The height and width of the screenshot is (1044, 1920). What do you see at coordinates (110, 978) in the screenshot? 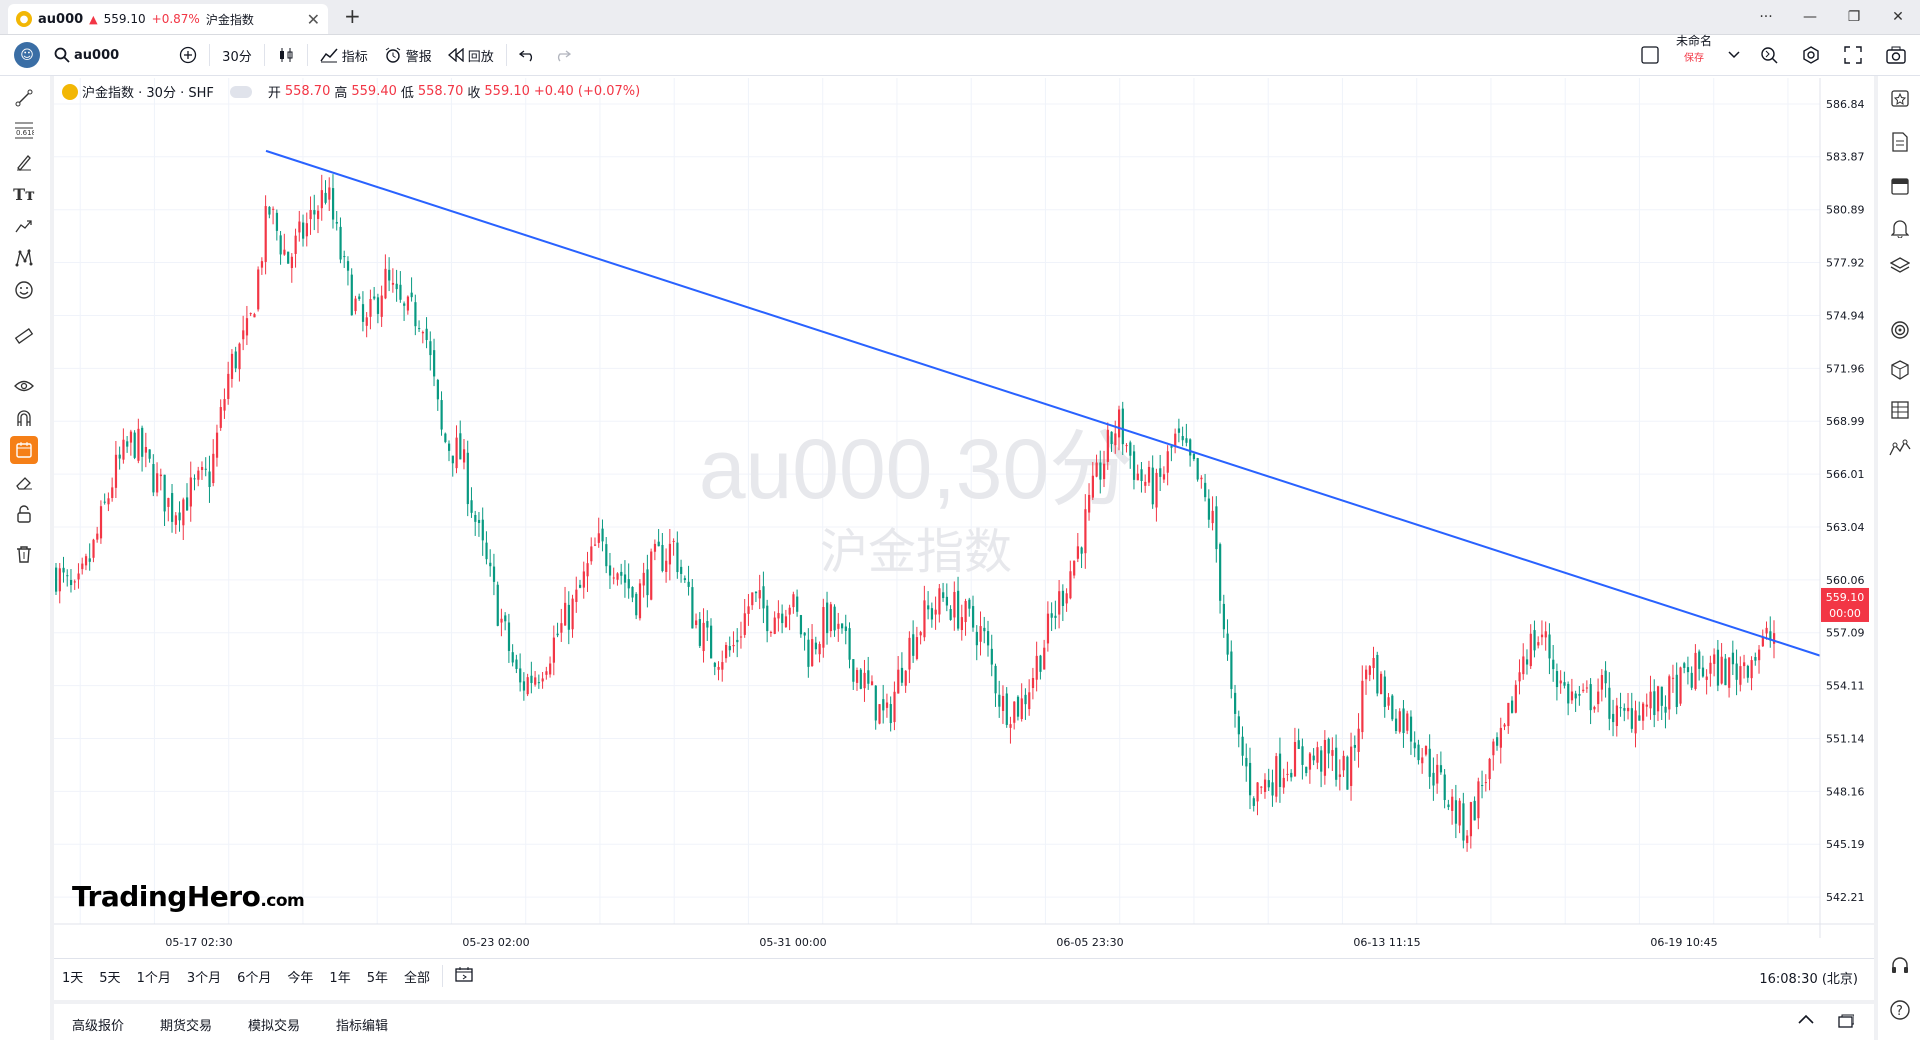
I see `range-5d: 5天` at bounding box center [110, 978].